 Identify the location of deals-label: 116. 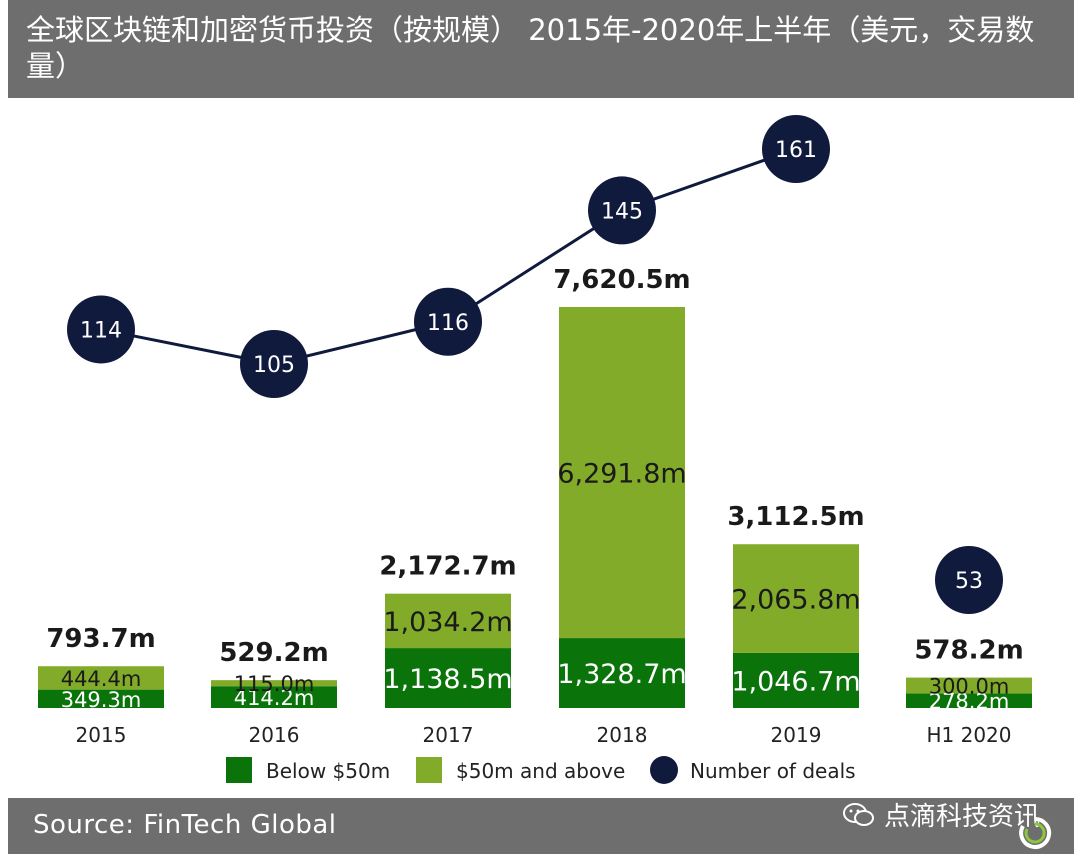
(448, 323).